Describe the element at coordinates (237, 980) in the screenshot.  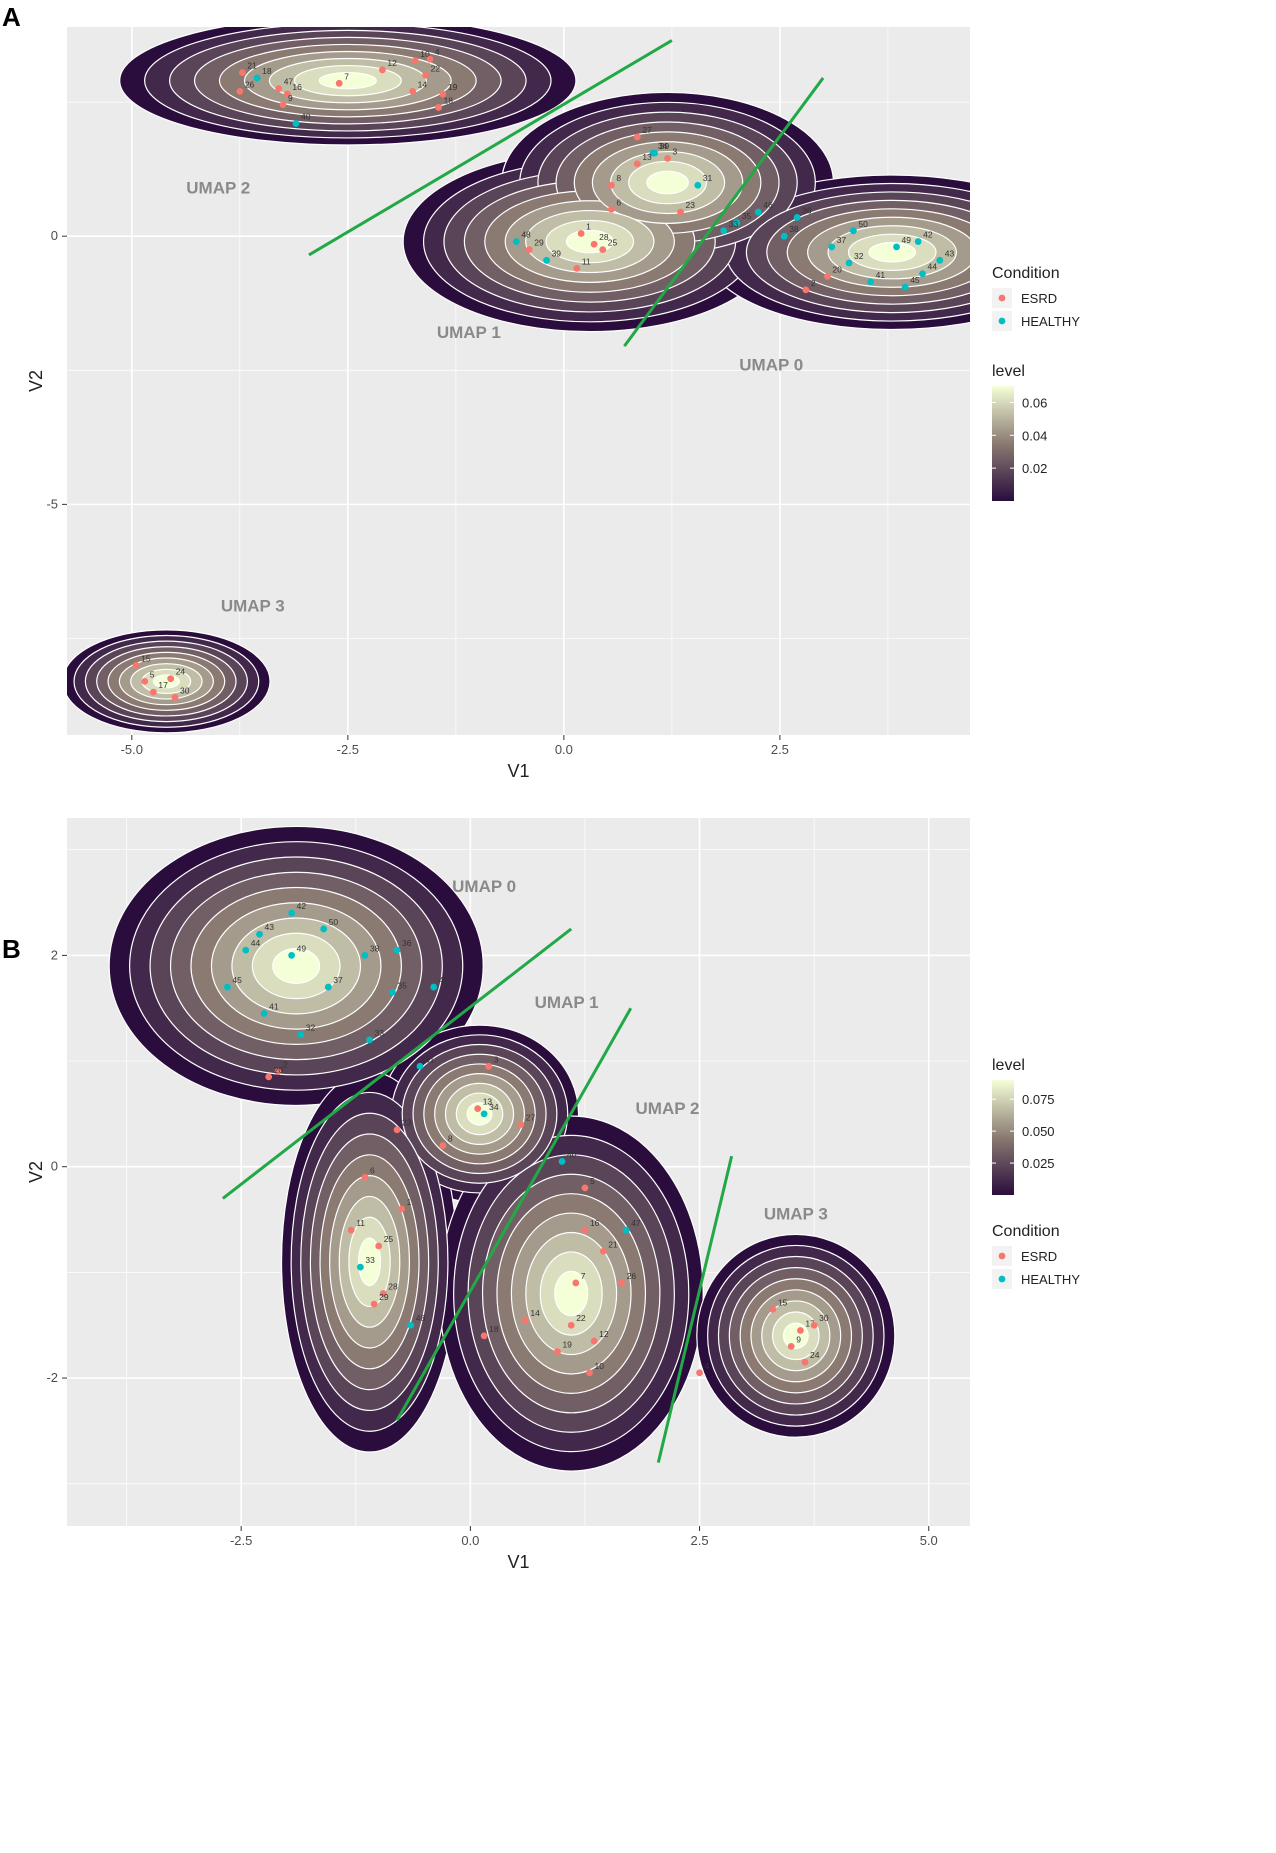
I see `point-label: 45` at that location.